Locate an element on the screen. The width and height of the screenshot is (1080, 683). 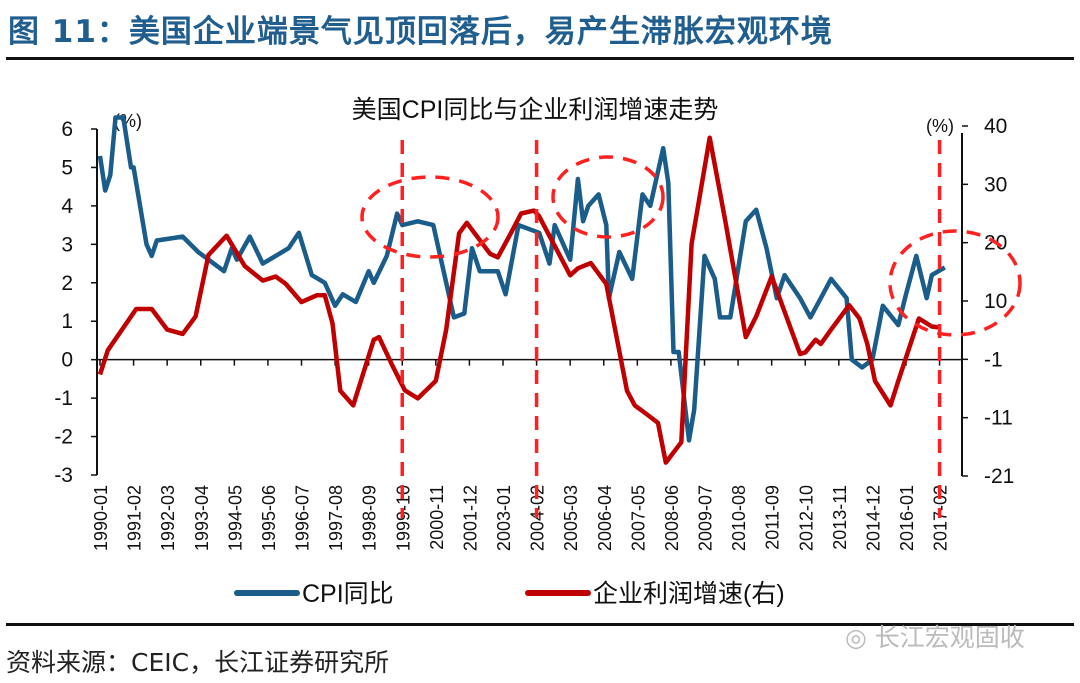
watermark: ◎ 长江宏观固收 is located at coordinates (935, 636).